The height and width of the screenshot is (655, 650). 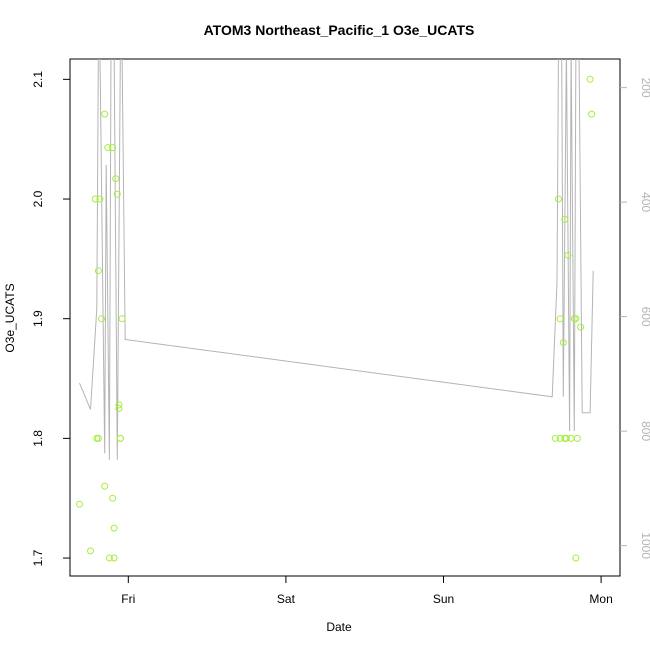 What do you see at coordinates (38, 438) in the screenshot?
I see `y-tick-label: 1.8` at bounding box center [38, 438].